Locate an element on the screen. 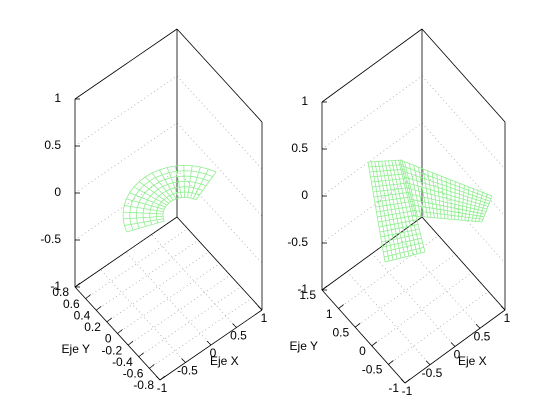  x-tick-label: 1 is located at coordinates (264, 318).